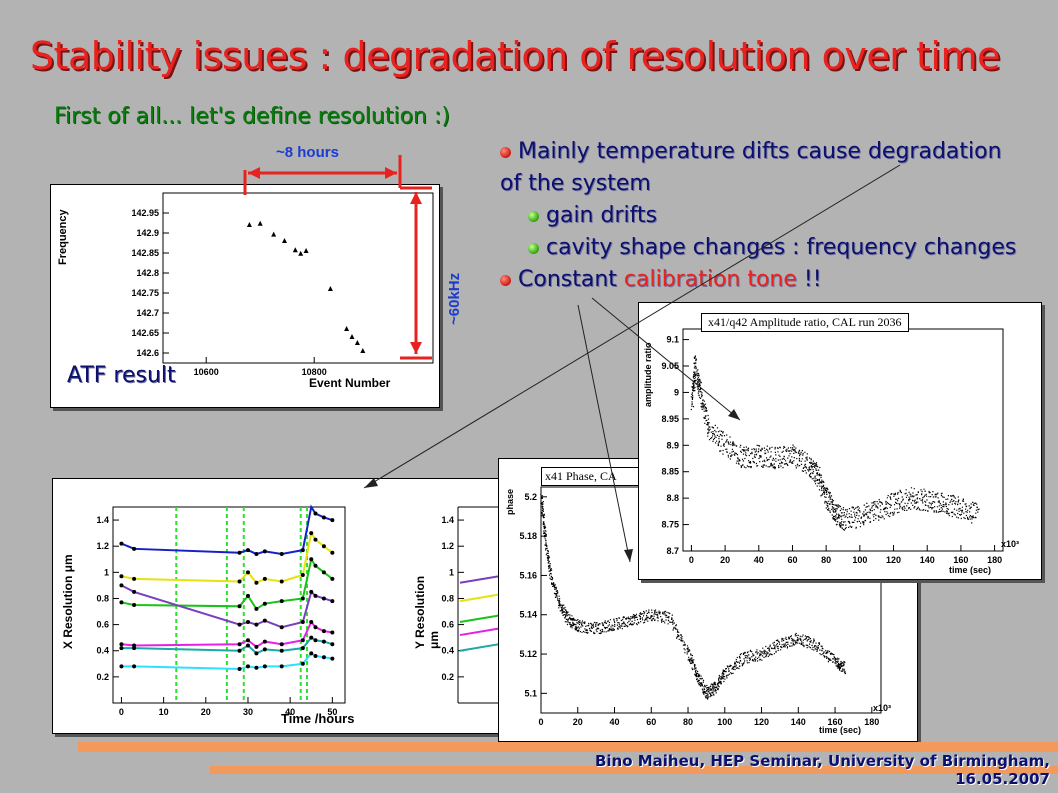 The width and height of the screenshot is (1058, 793). What do you see at coordinates (332, 712) in the screenshot?
I see `x-tick-label: 50` at bounding box center [332, 712].